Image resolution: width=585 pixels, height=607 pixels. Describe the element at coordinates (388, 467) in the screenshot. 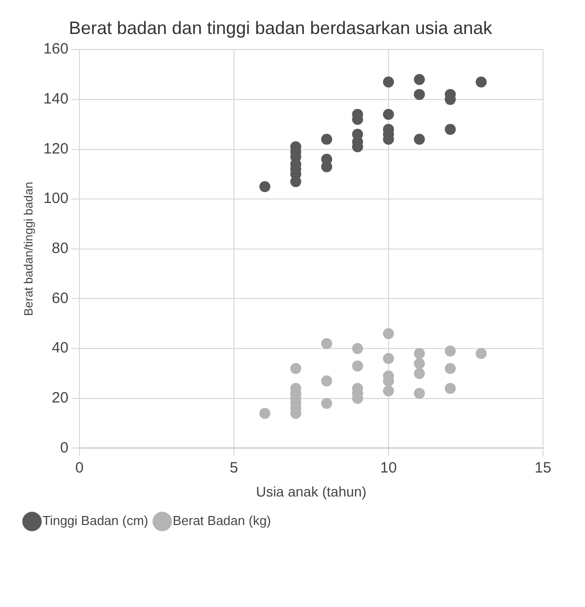

I see `x-tick-label: 10` at that location.